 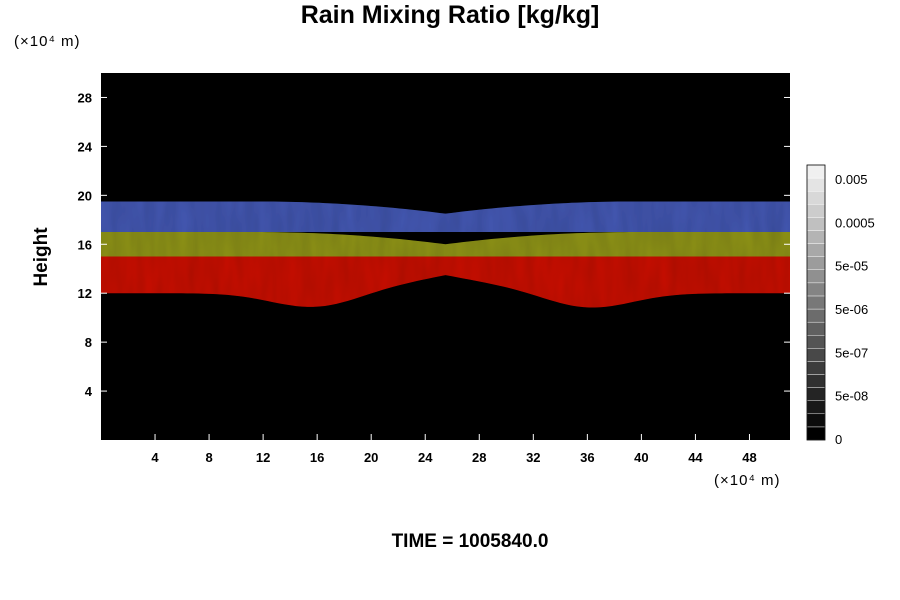 What do you see at coordinates (851, 266) in the screenshot?
I see `colorbar-label: 5e-05` at bounding box center [851, 266].